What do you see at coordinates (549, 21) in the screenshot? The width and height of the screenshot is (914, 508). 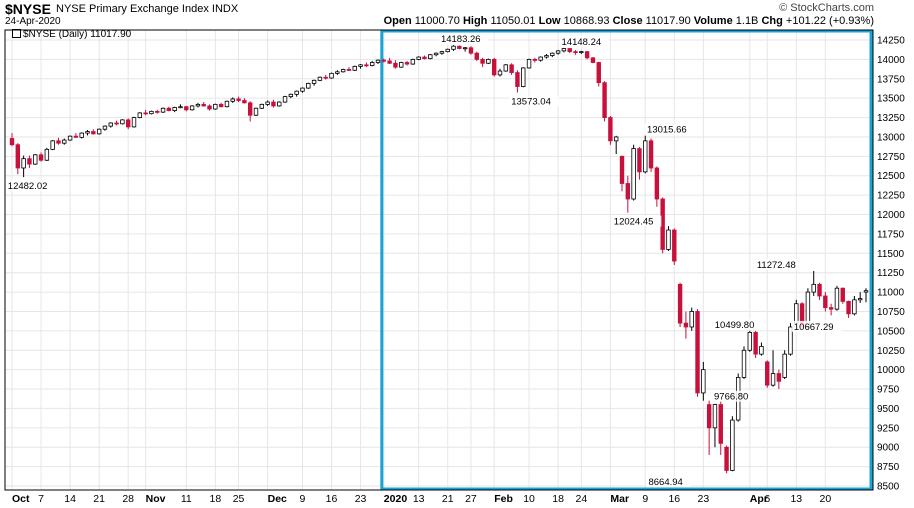 I see `low-label: Low` at bounding box center [549, 21].